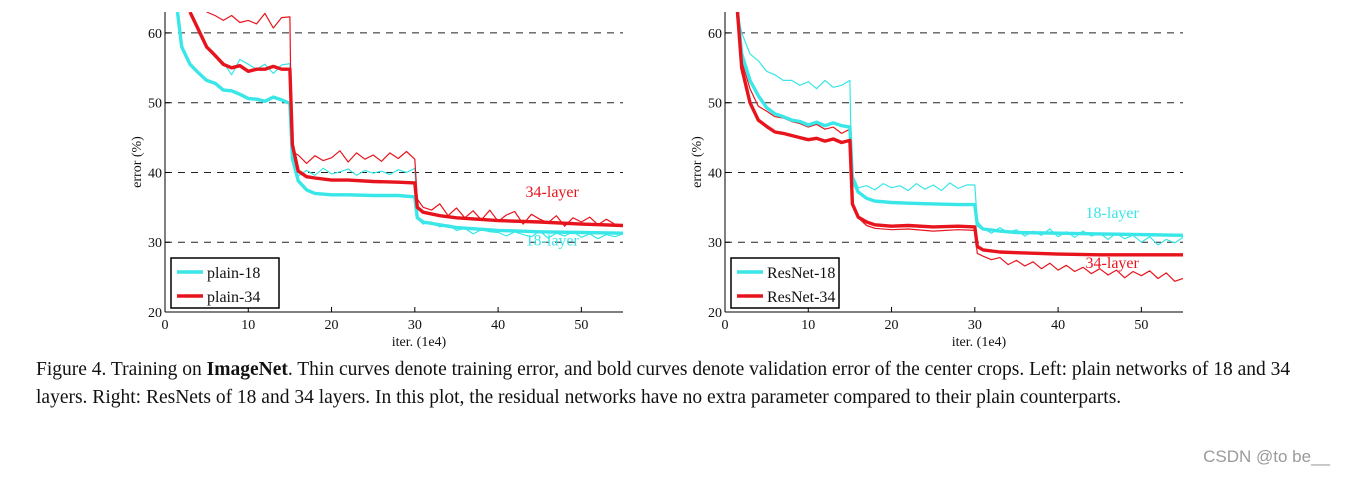 This screenshot has width=1348, height=478. I want to click on caption-prefix: Figure 4. Training on, so click(121, 369).